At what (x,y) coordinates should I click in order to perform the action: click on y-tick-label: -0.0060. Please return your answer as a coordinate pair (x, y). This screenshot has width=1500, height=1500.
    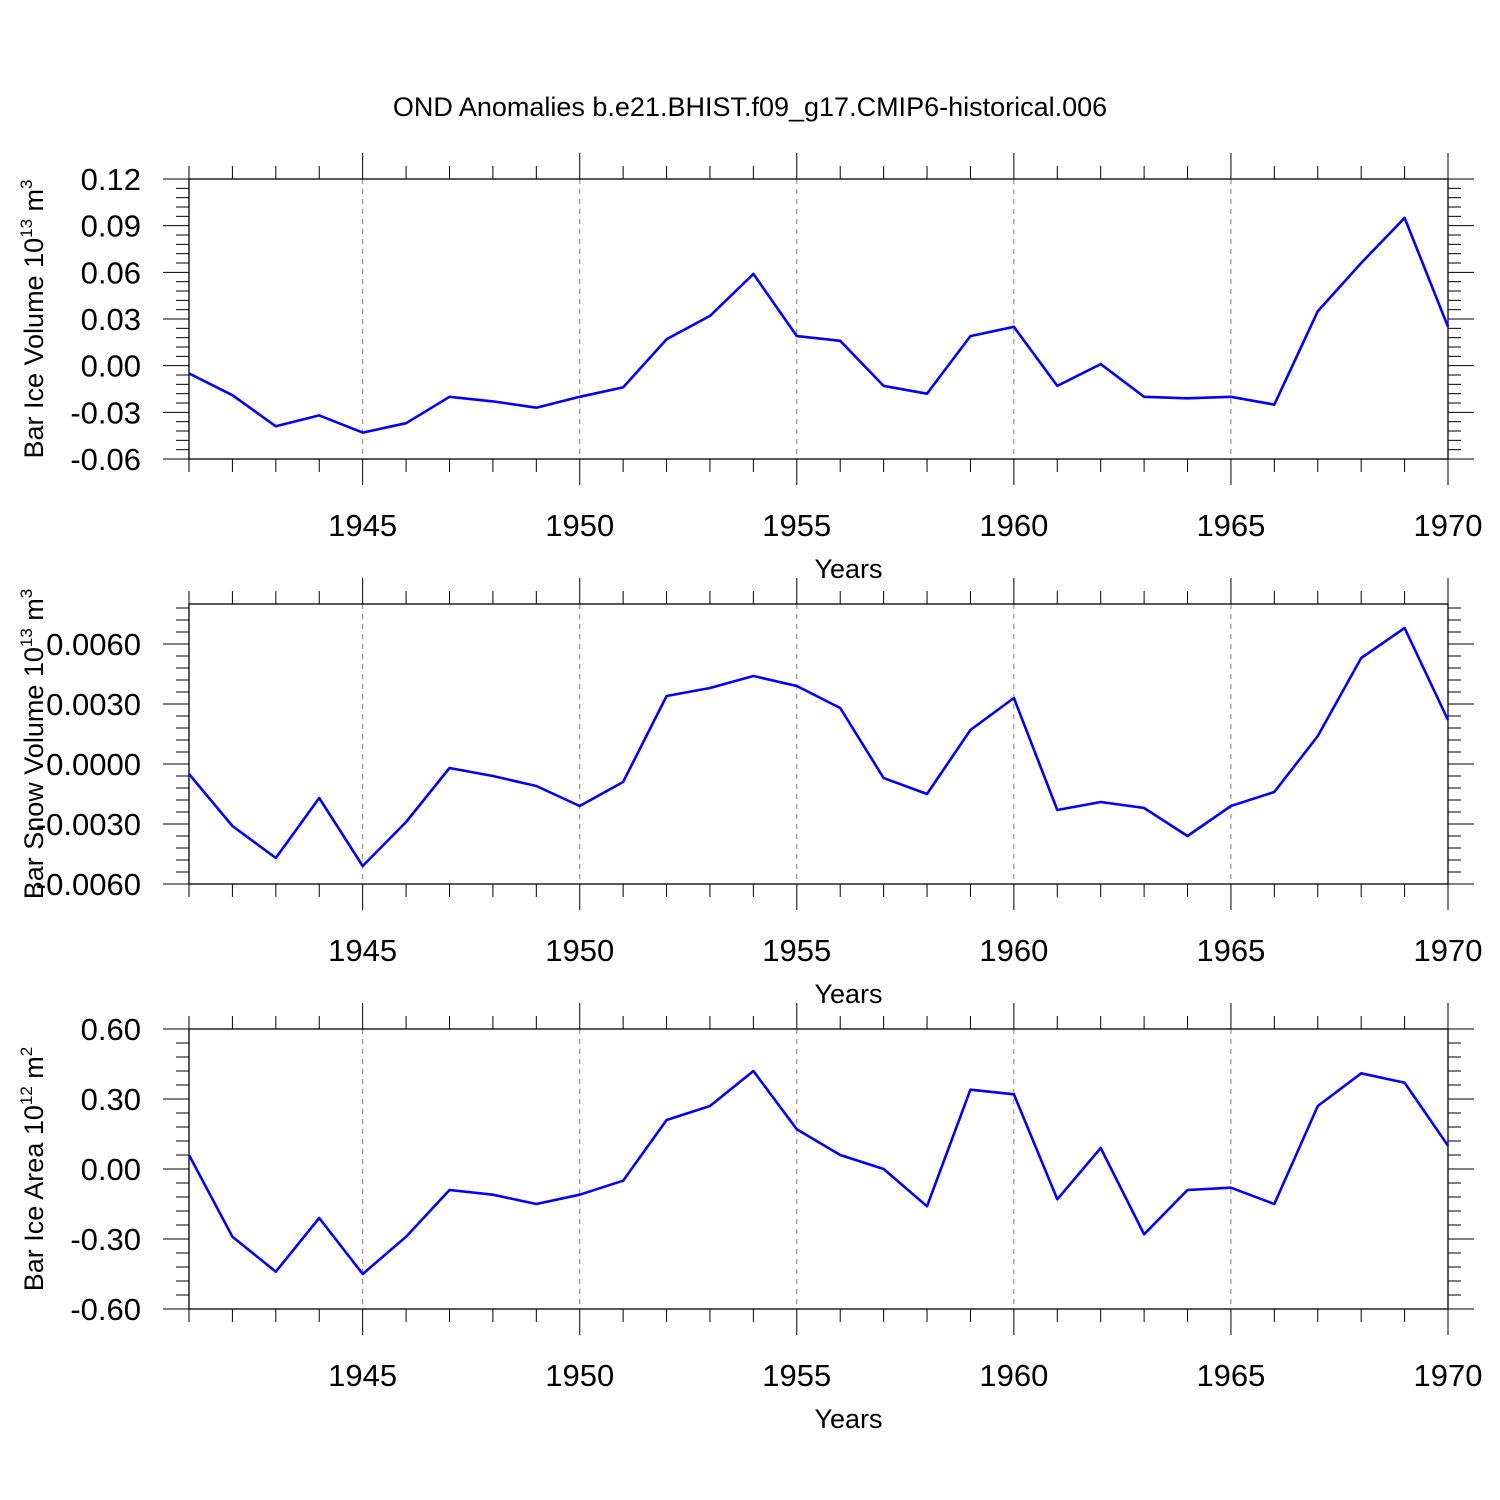
    Looking at the image, I should click on (88, 884).